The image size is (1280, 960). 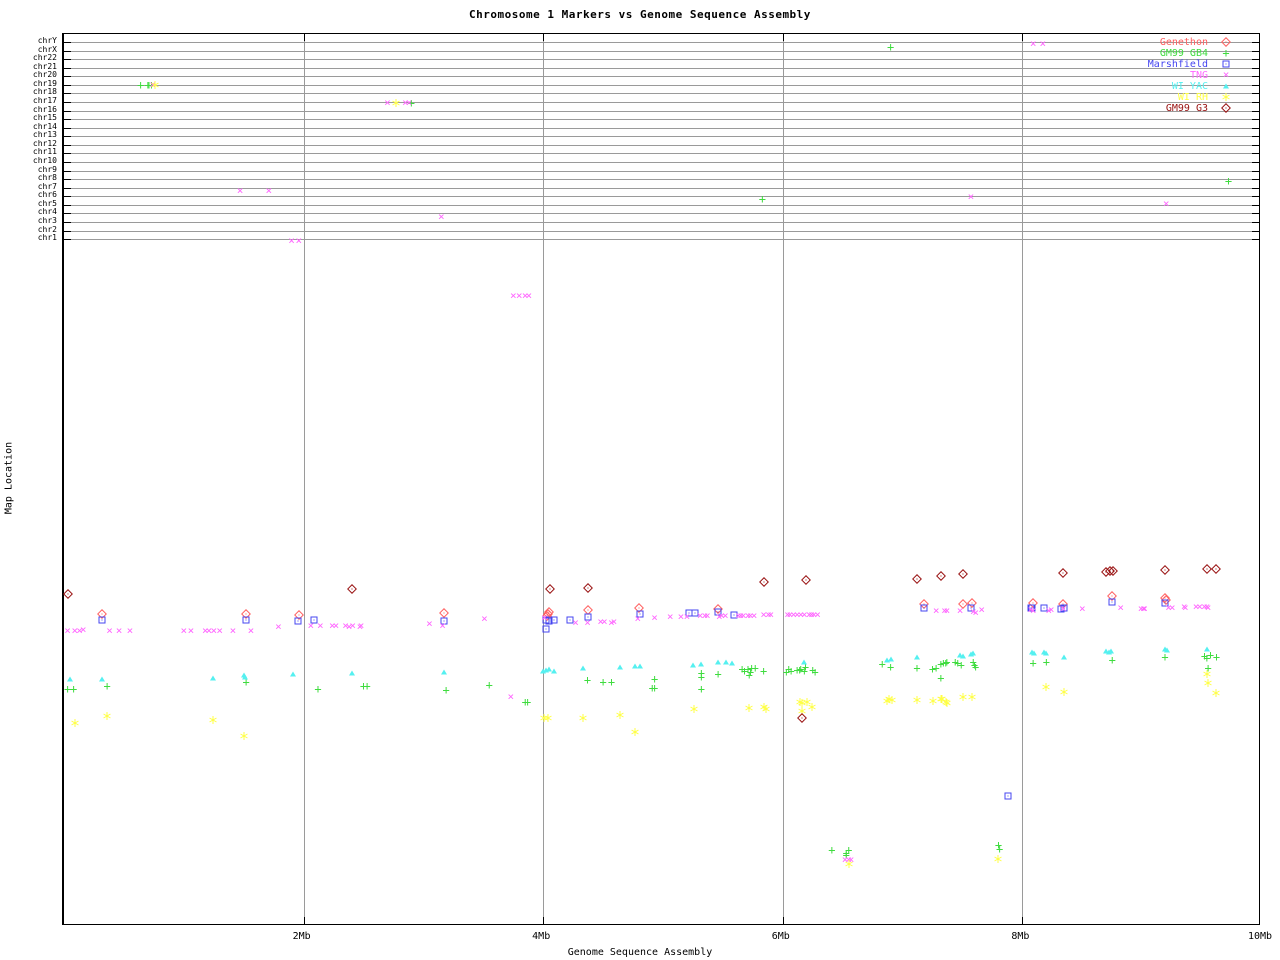 I want to click on legend-label-genethon: Genethon, so click(x=1183, y=42).